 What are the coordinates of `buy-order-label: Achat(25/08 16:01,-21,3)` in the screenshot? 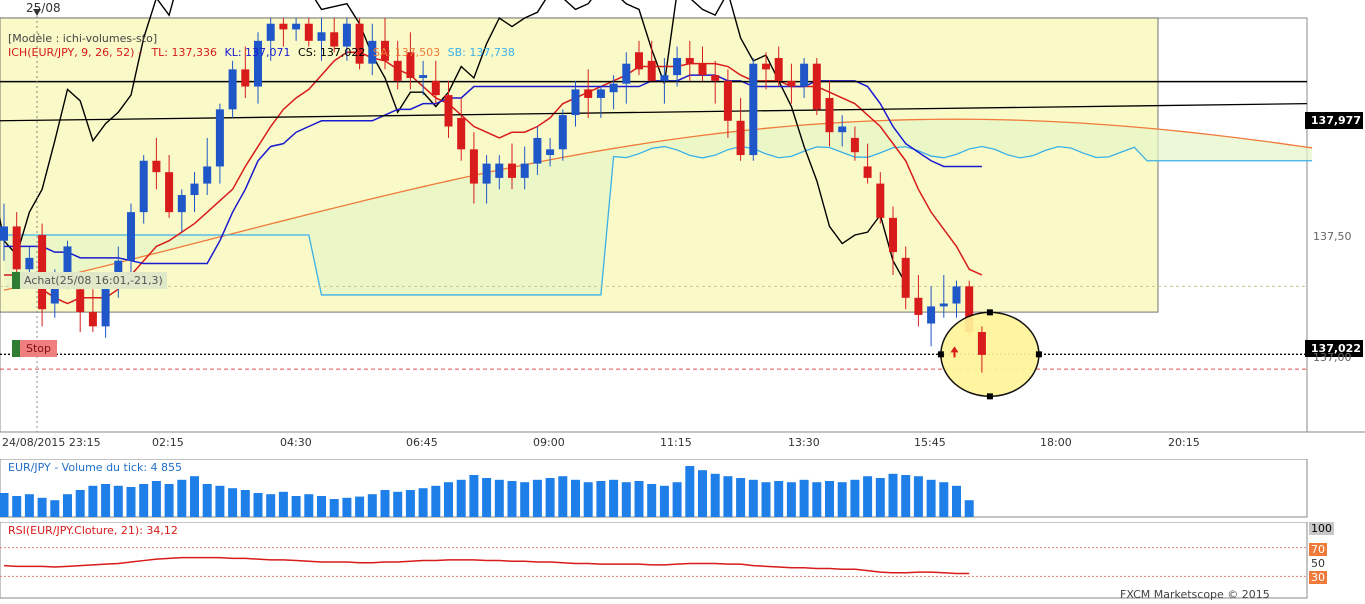 It's located at (89, 280).